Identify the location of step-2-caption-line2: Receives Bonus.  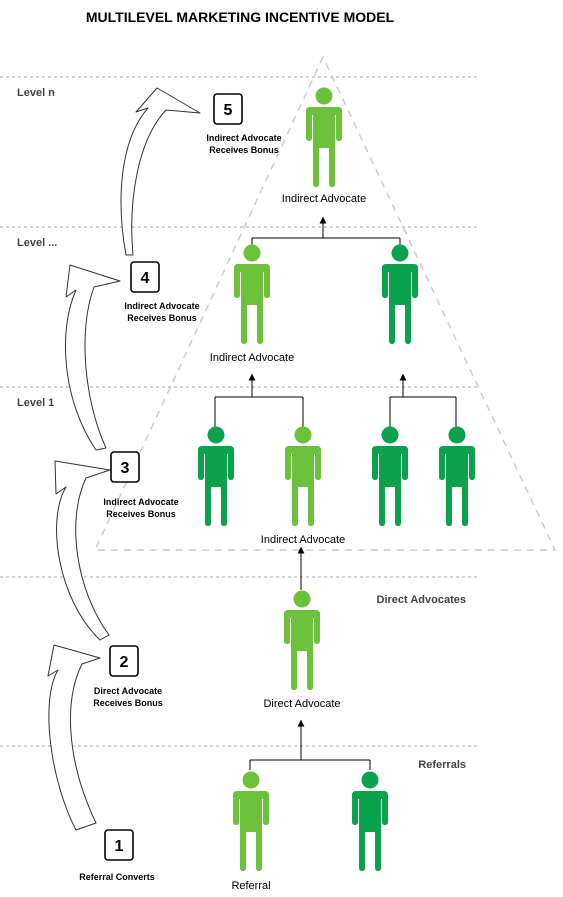
(128, 703).